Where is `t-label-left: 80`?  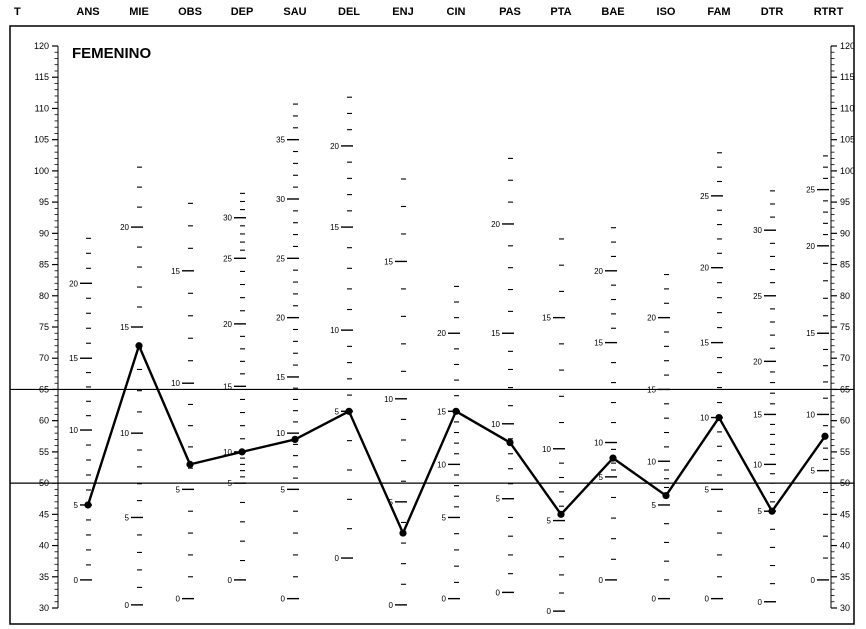
t-label-left: 80 is located at coordinates (44, 296).